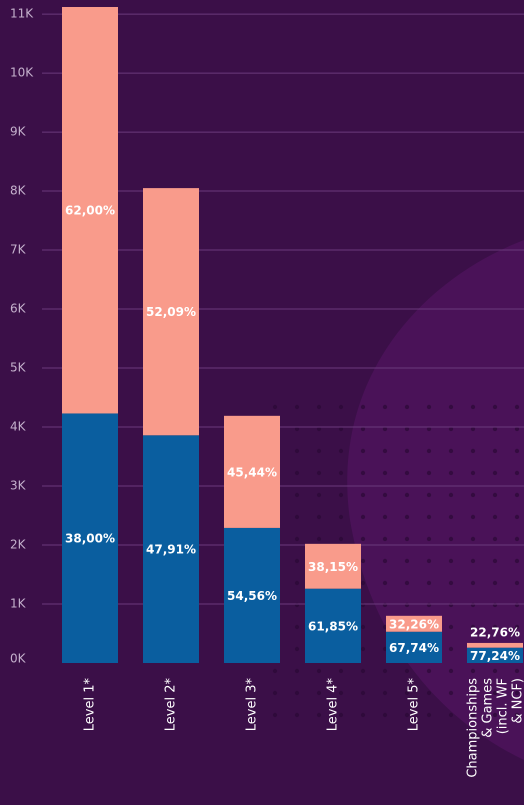 Image resolution: width=524 pixels, height=805 pixels. Describe the element at coordinates (18, 250) in the screenshot. I see `y-tick-label: 7K` at that location.